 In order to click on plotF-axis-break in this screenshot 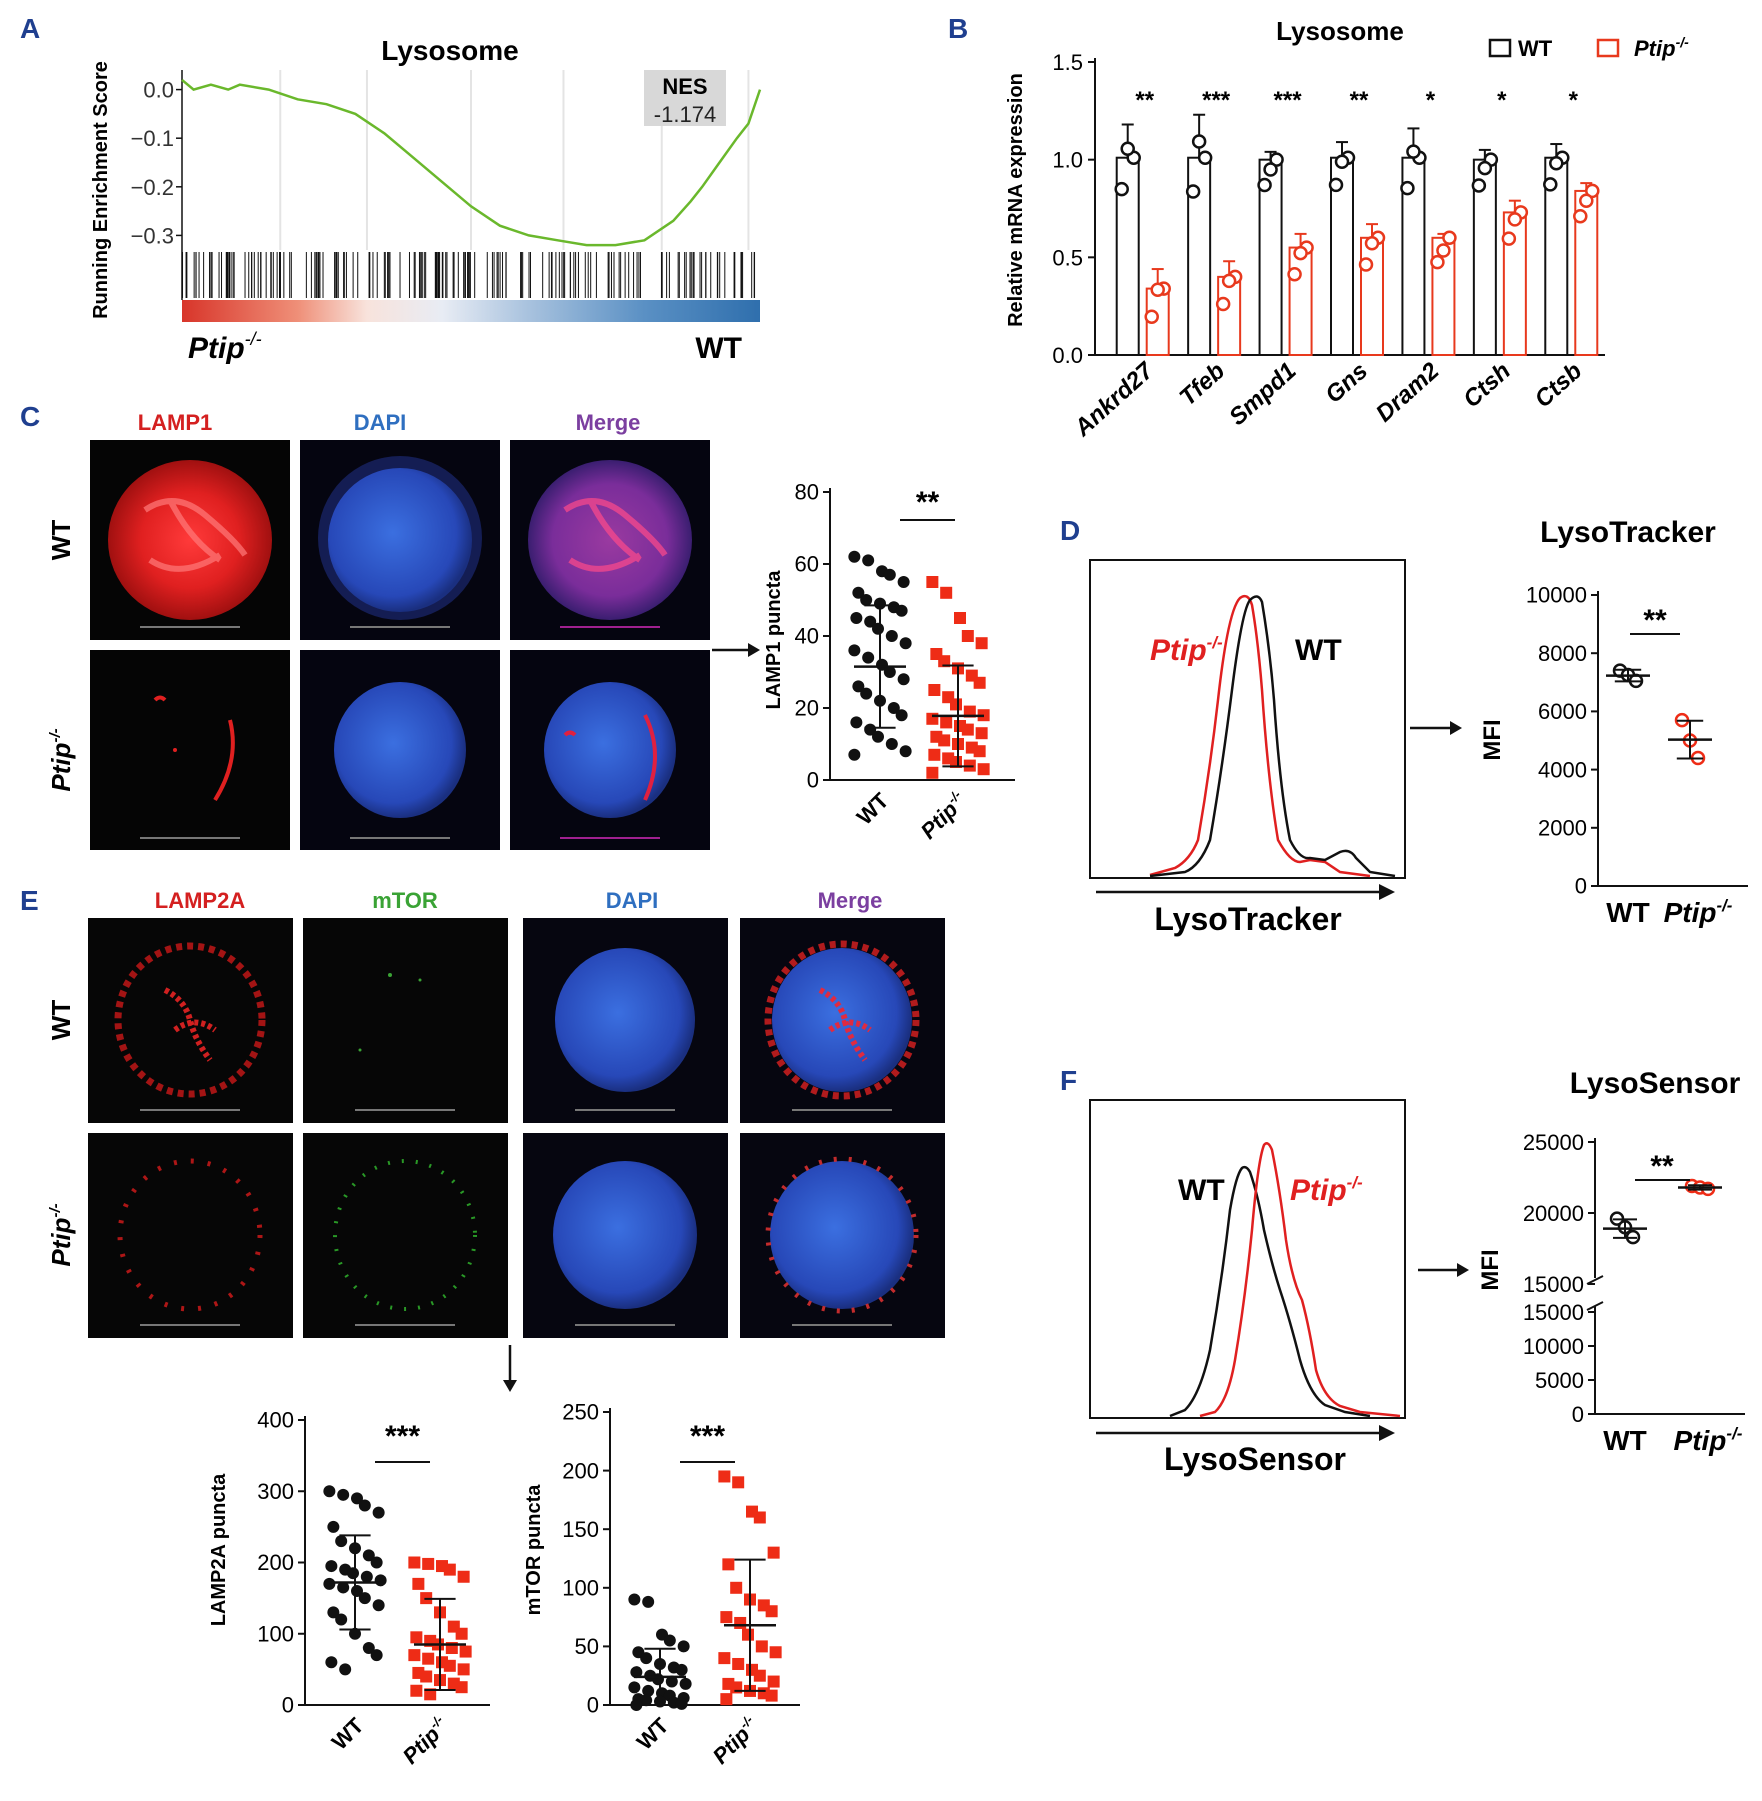, I will do `click(1595, 1280)`.